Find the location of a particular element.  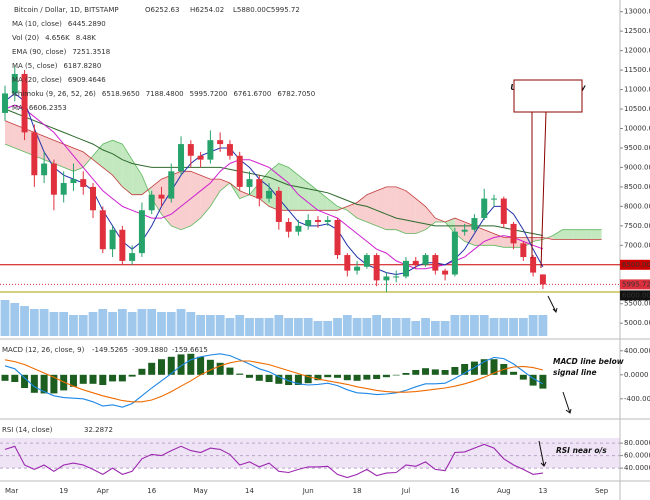

annotation: signal line is located at coordinates (575, 372).